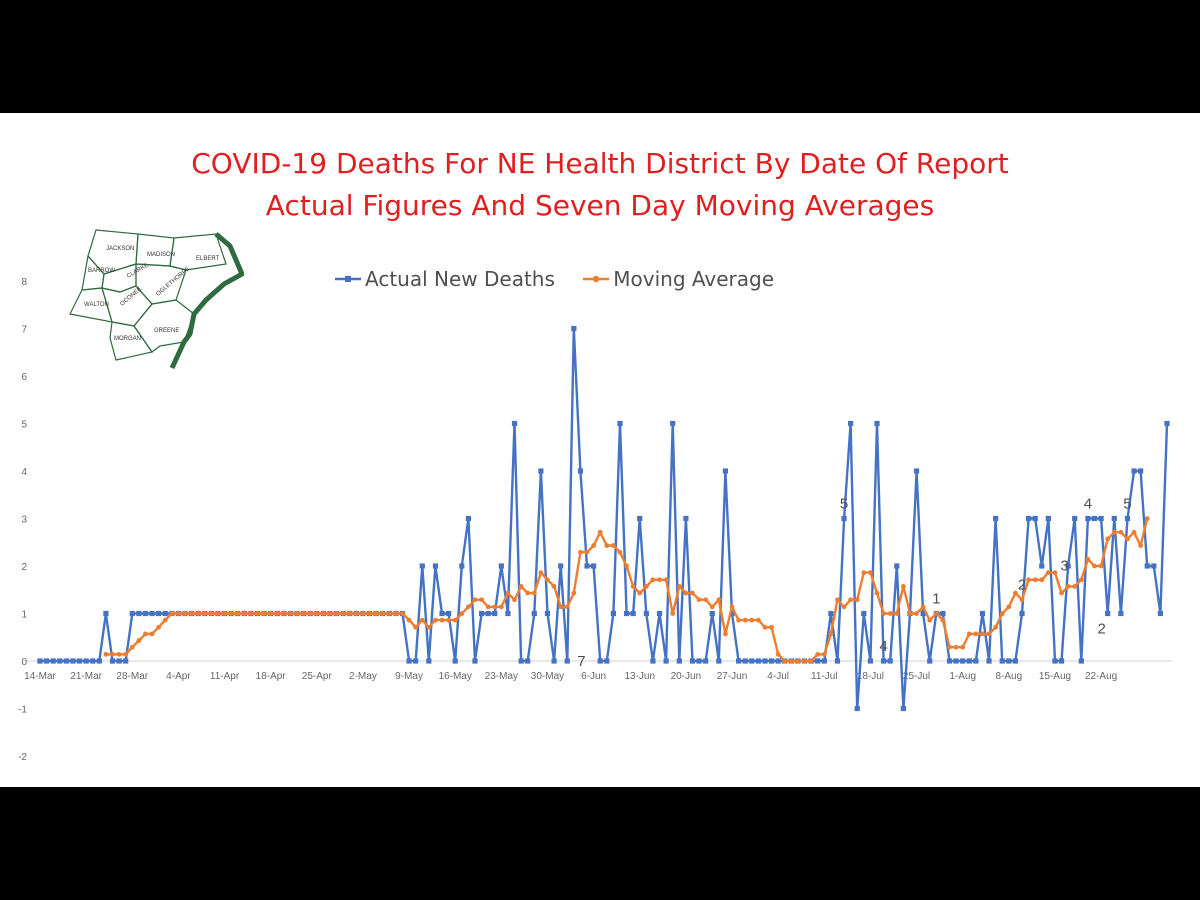 This screenshot has height=900, width=1200. I want to click on y-tick-label: 1, so click(24, 615).